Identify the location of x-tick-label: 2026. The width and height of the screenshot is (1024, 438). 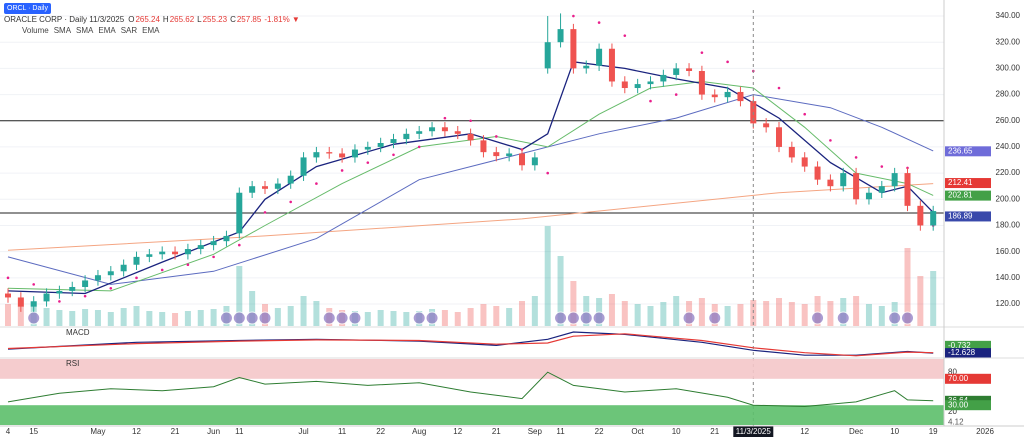
(985, 431).